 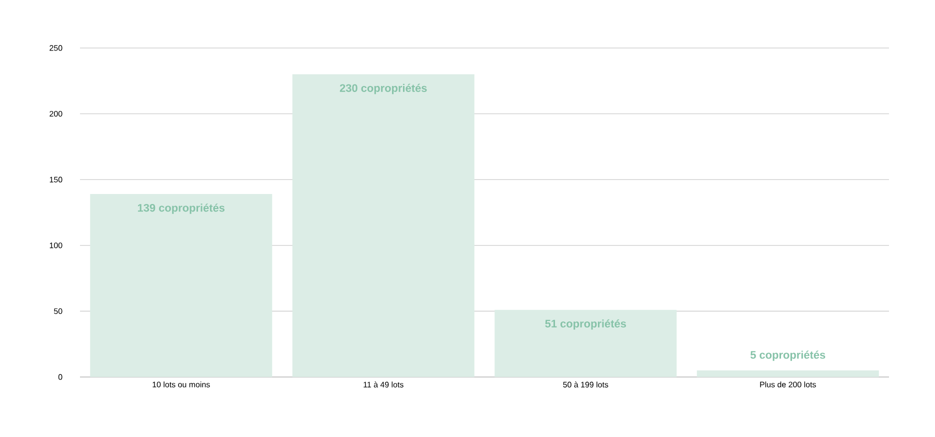 What do you see at coordinates (181, 209) in the screenshot?
I see `data-label: 139 copropriétés` at bounding box center [181, 209].